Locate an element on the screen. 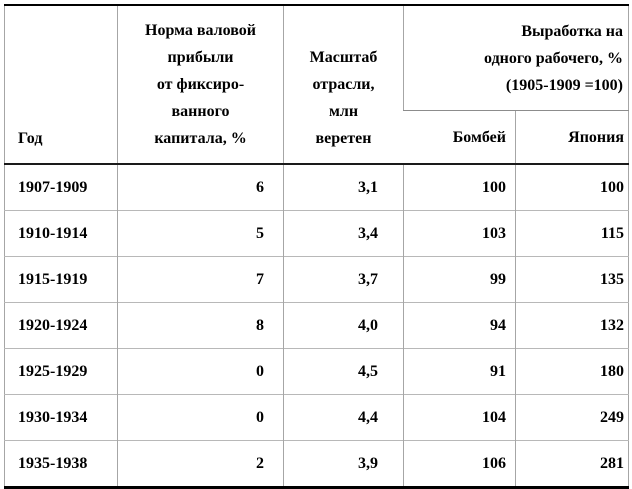  cell-year: 1920-1924 is located at coordinates (61, 325).